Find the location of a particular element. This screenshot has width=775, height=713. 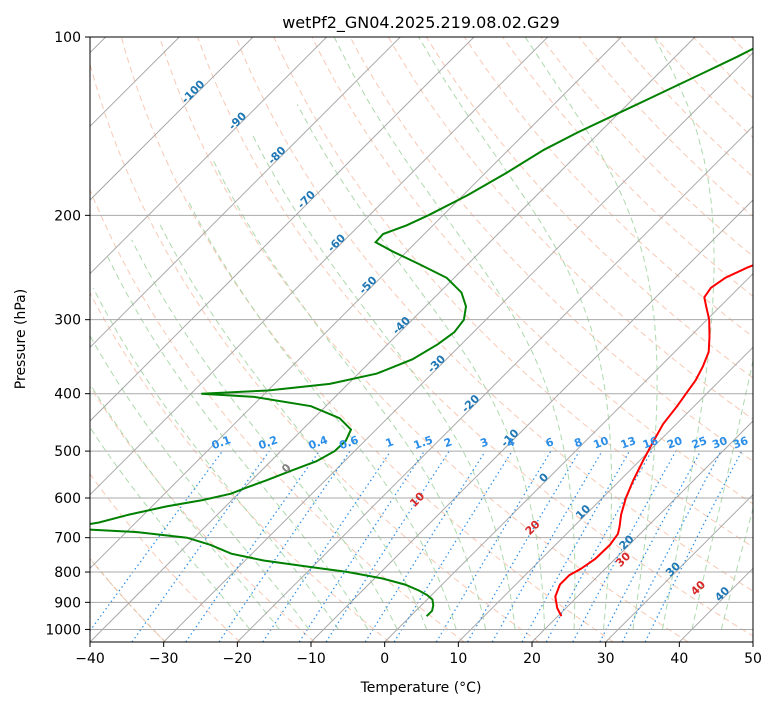

x-tick-label: −20 is located at coordinates (238, 659).